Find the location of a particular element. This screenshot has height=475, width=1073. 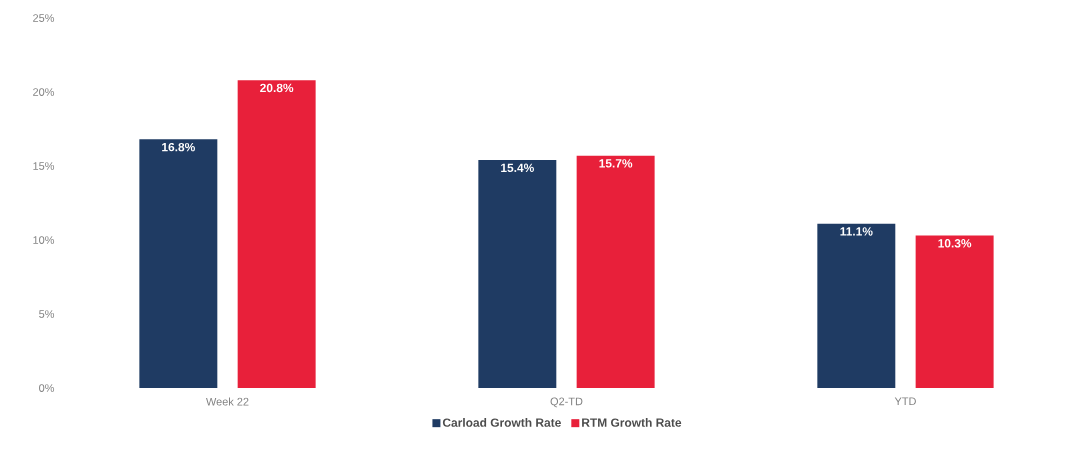

data-label: 11.1% is located at coordinates (856, 231).